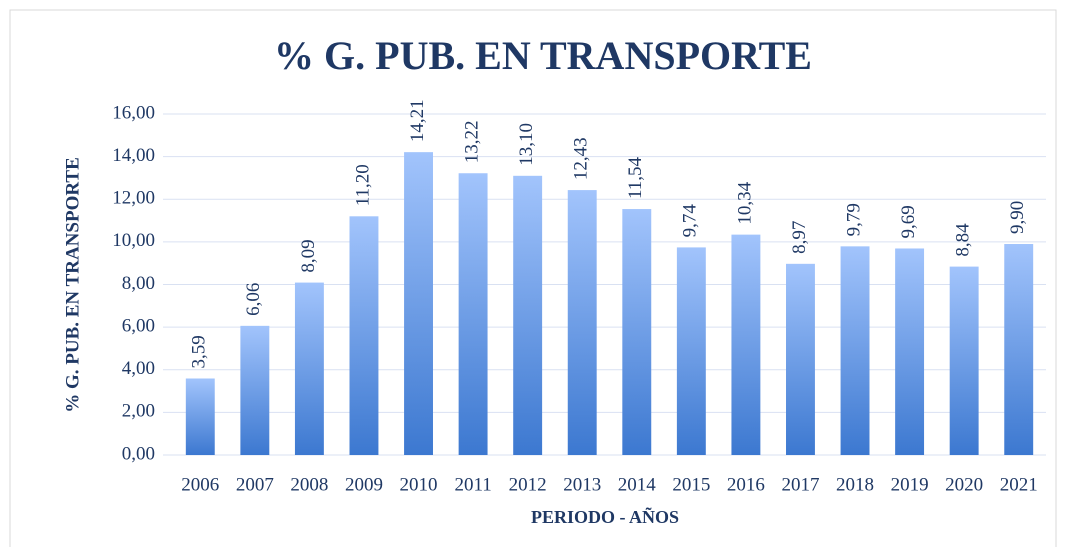 The image size is (1066, 547). Describe the element at coordinates (582, 484) in the screenshot. I see `x-tick-label: 2013` at that location.